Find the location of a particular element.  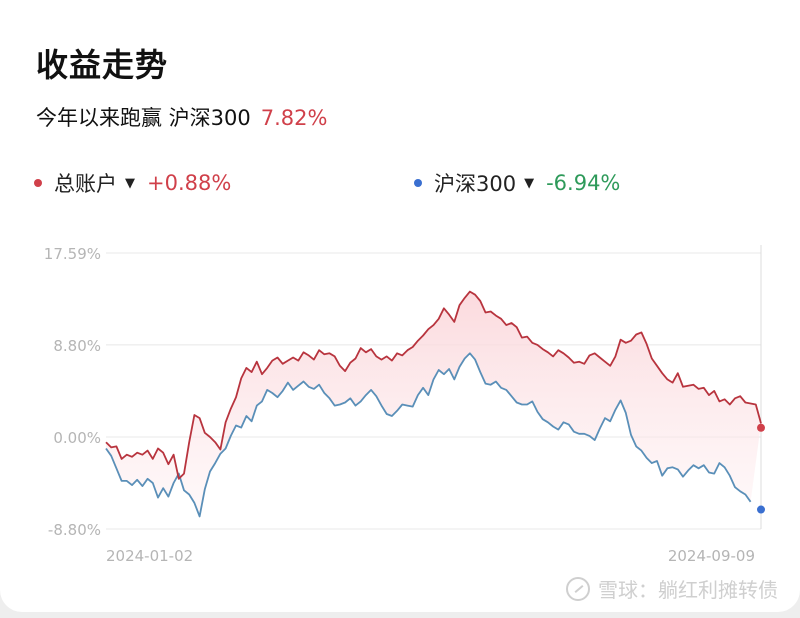

watermark: 雪球：躺红利摊转债 is located at coordinates (672, 588).